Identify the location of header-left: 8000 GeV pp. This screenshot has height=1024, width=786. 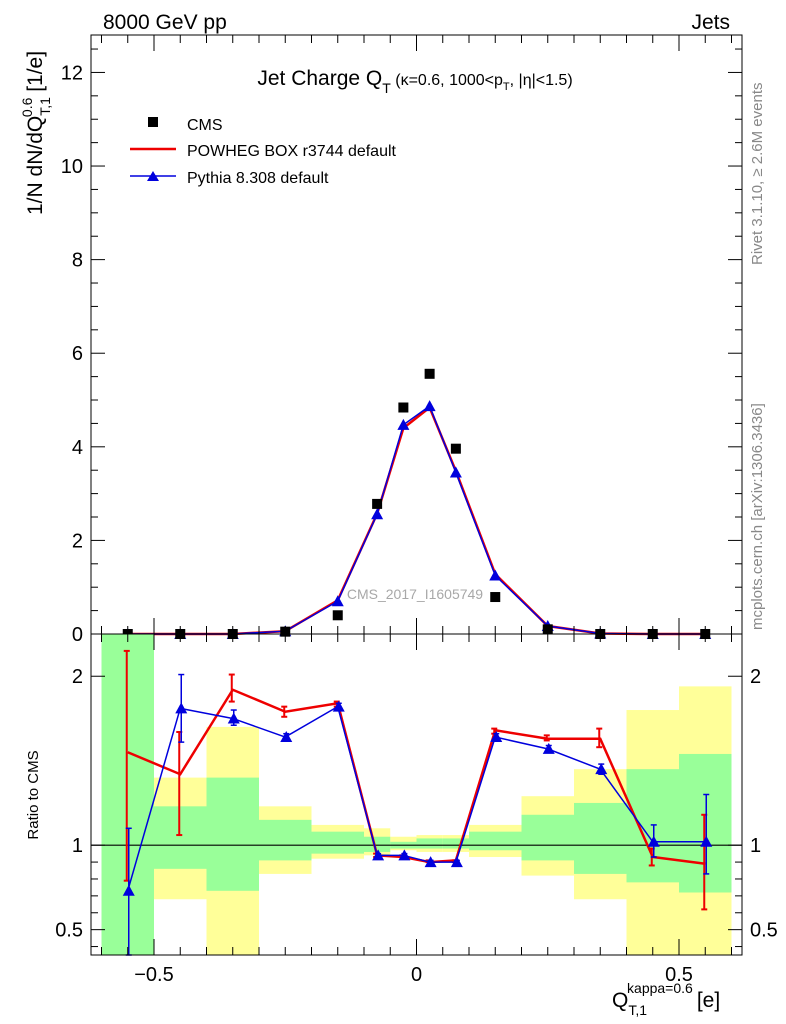
(165, 22).